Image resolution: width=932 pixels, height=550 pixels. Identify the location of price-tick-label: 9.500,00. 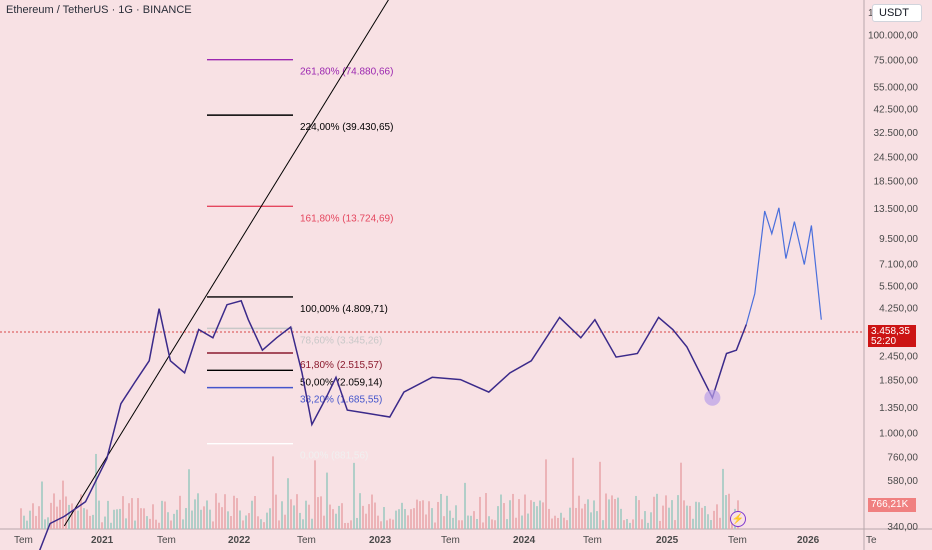
(898, 239).